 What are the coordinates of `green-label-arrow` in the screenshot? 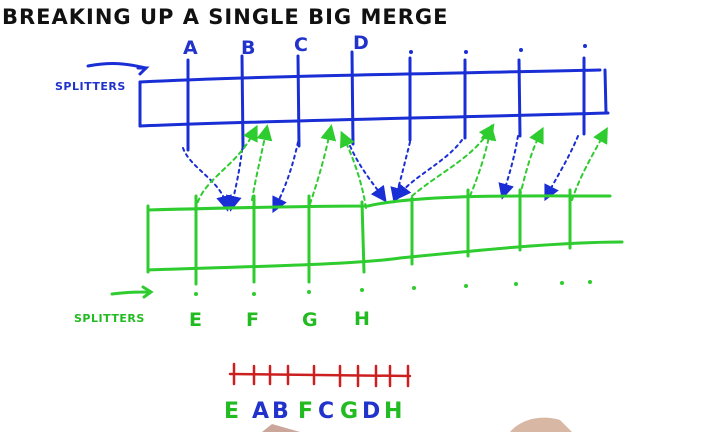 It's located at (131, 293).